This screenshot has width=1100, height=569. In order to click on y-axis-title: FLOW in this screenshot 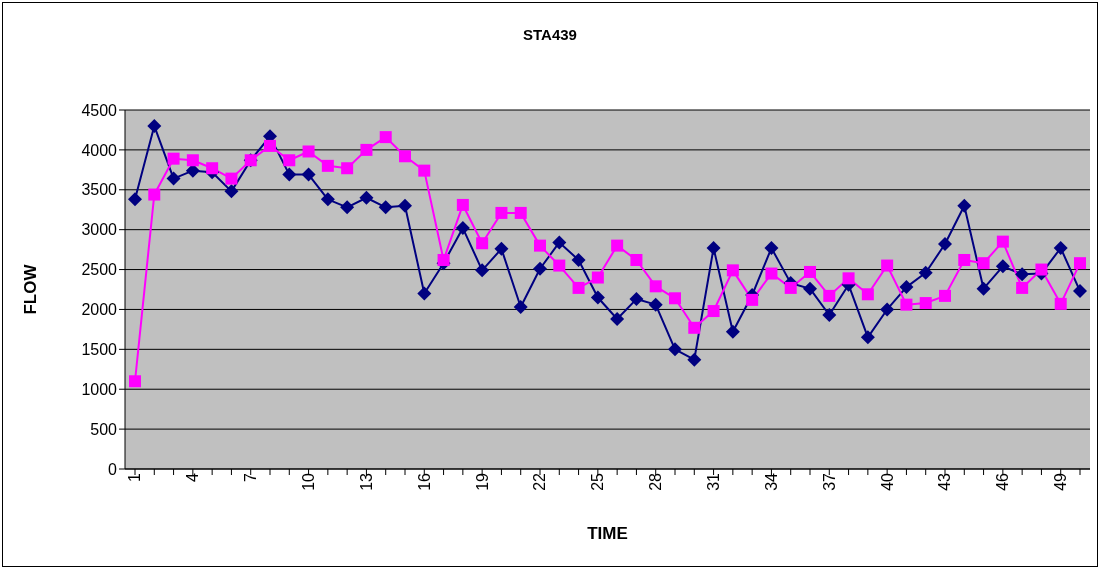, I will do `click(31, 289)`.